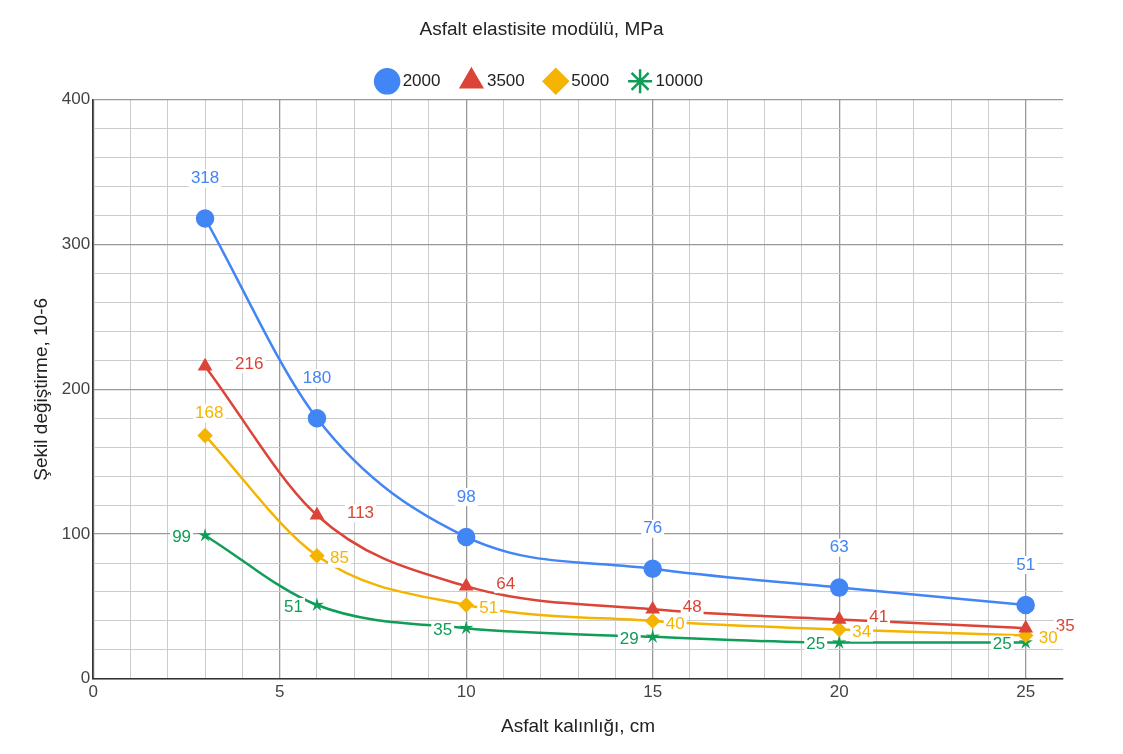 This screenshot has width=1123, height=754. I want to click on x-tick-label: 15, so click(653, 691).